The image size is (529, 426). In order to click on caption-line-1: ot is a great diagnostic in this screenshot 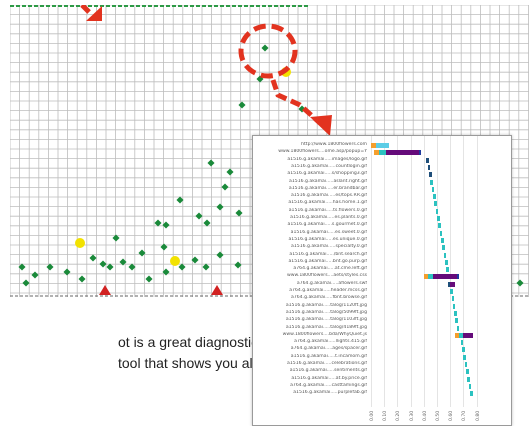, I will do `click(188, 342)`.